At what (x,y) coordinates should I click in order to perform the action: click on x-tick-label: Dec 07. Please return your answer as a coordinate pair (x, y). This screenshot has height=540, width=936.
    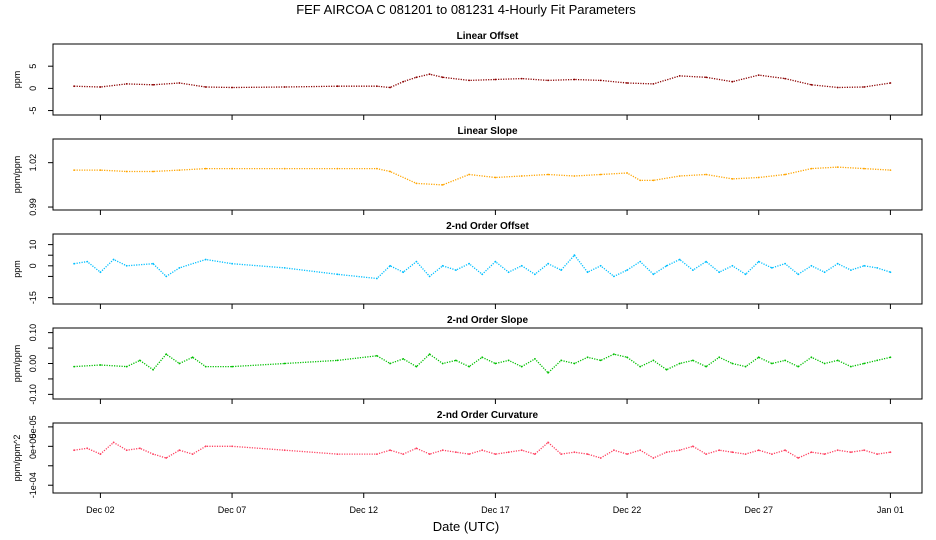
    Looking at the image, I should click on (232, 510).